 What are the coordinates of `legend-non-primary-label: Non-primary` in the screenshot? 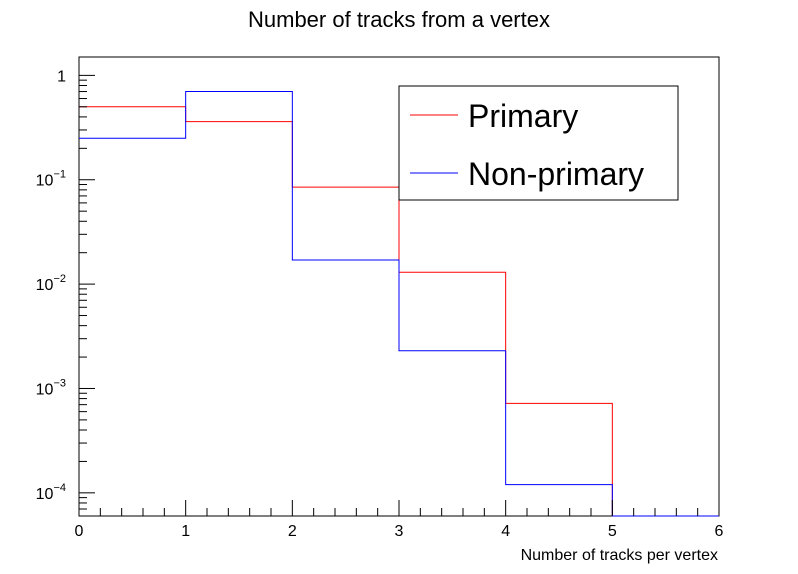 It's located at (556, 174).